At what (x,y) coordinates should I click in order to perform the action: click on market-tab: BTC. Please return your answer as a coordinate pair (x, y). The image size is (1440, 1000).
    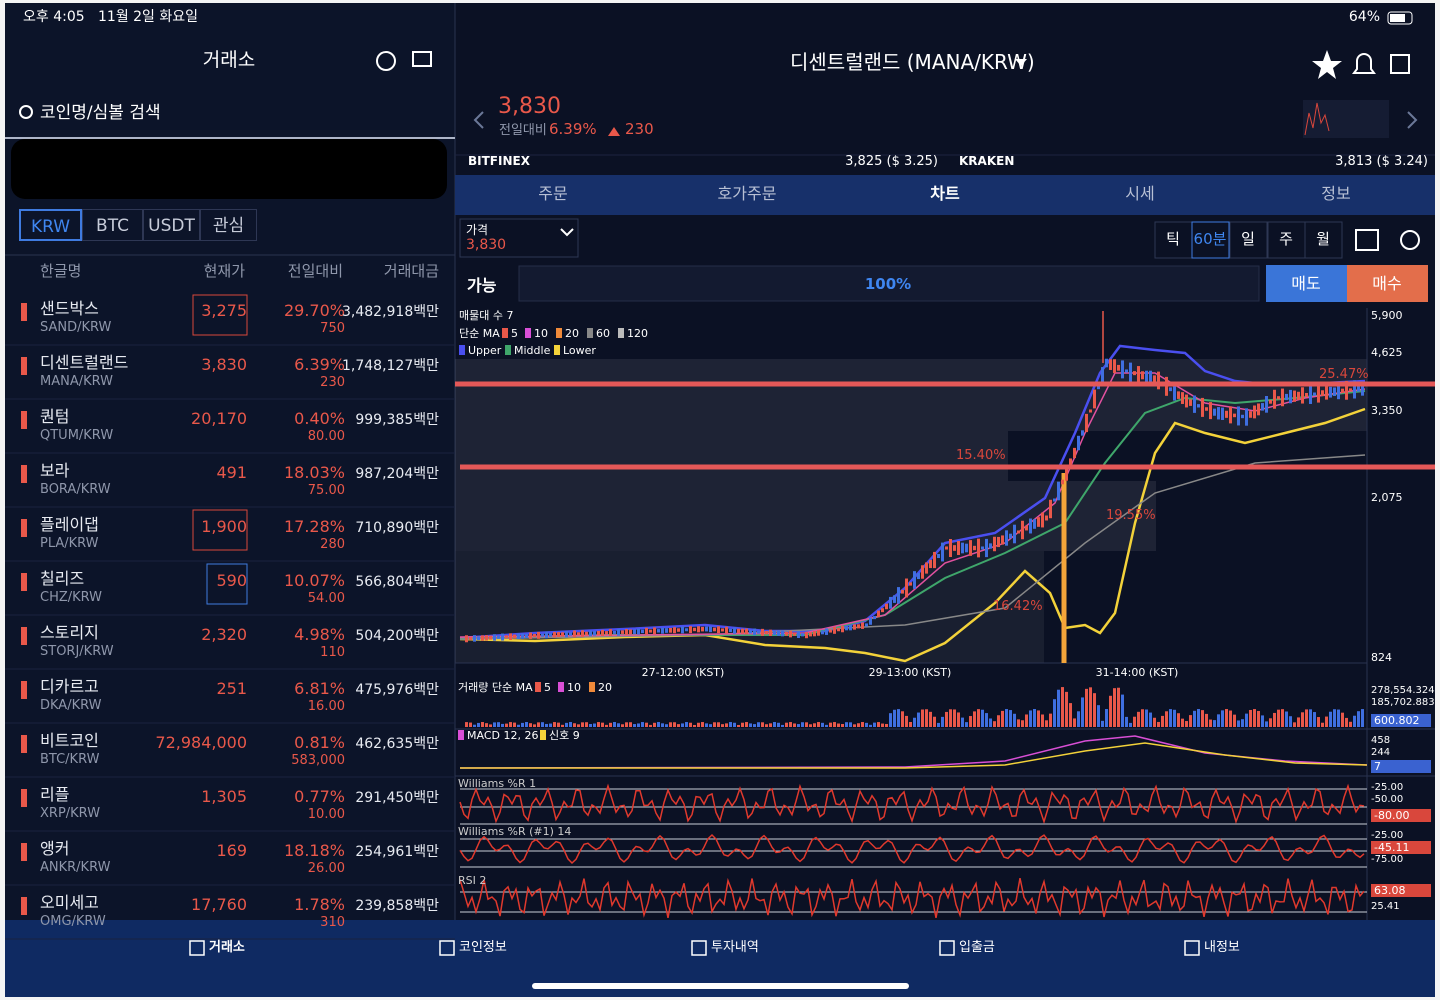
    Looking at the image, I should click on (112, 225).